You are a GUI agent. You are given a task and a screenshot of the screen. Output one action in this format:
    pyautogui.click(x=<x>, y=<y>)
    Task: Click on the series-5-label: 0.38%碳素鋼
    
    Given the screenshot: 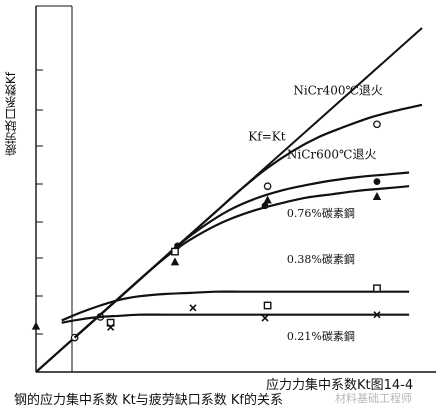 What is the action you would take?
    pyautogui.click(x=321, y=259)
    